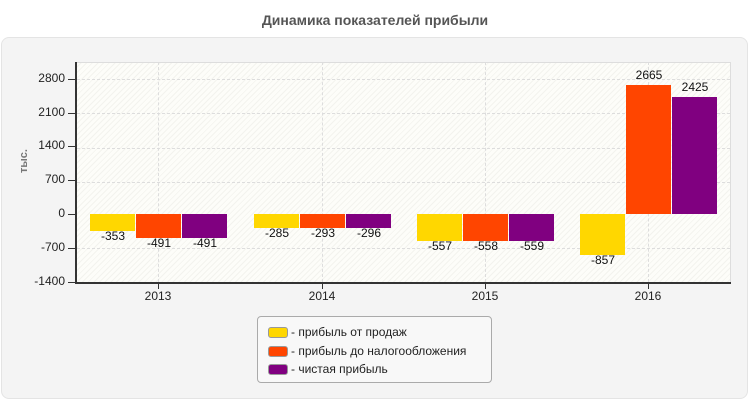 This screenshot has width=750, height=400. Describe the element at coordinates (113, 236) in the screenshot. I see `bar-value-label: -353` at that location.